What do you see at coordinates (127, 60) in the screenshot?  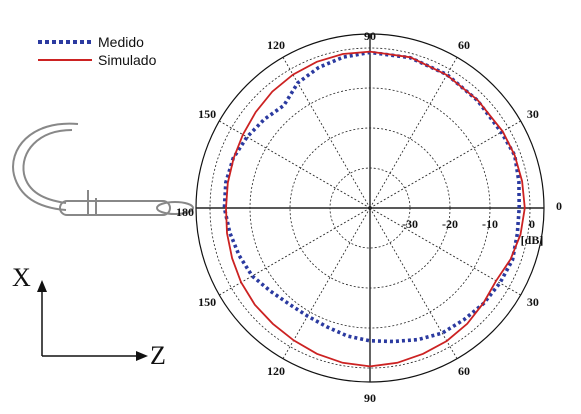 I see `legend-label-simulado: Simulado` at bounding box center [127, 60].